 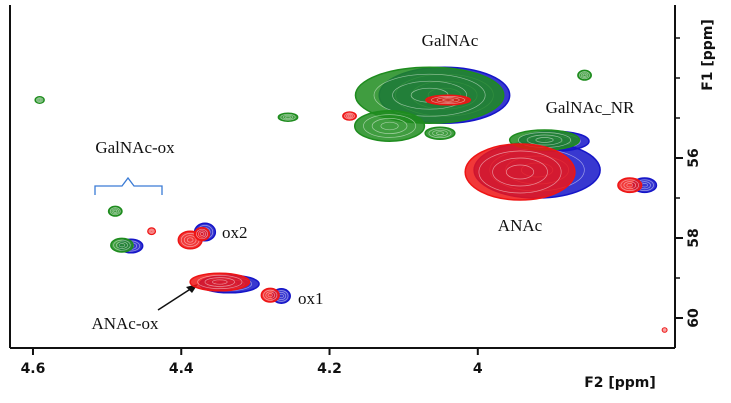 I want to click on x-tick-label: 4.2, so click(x=329, y=369).